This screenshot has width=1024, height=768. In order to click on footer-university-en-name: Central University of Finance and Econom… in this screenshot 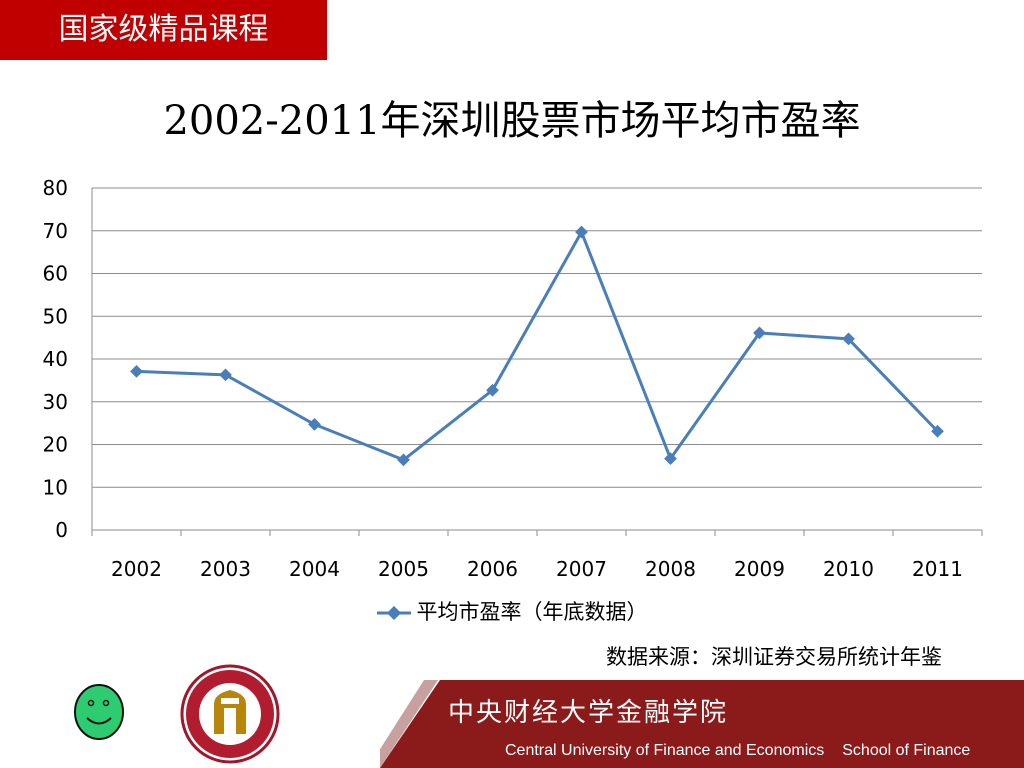, I will do `click(665, 750)`.